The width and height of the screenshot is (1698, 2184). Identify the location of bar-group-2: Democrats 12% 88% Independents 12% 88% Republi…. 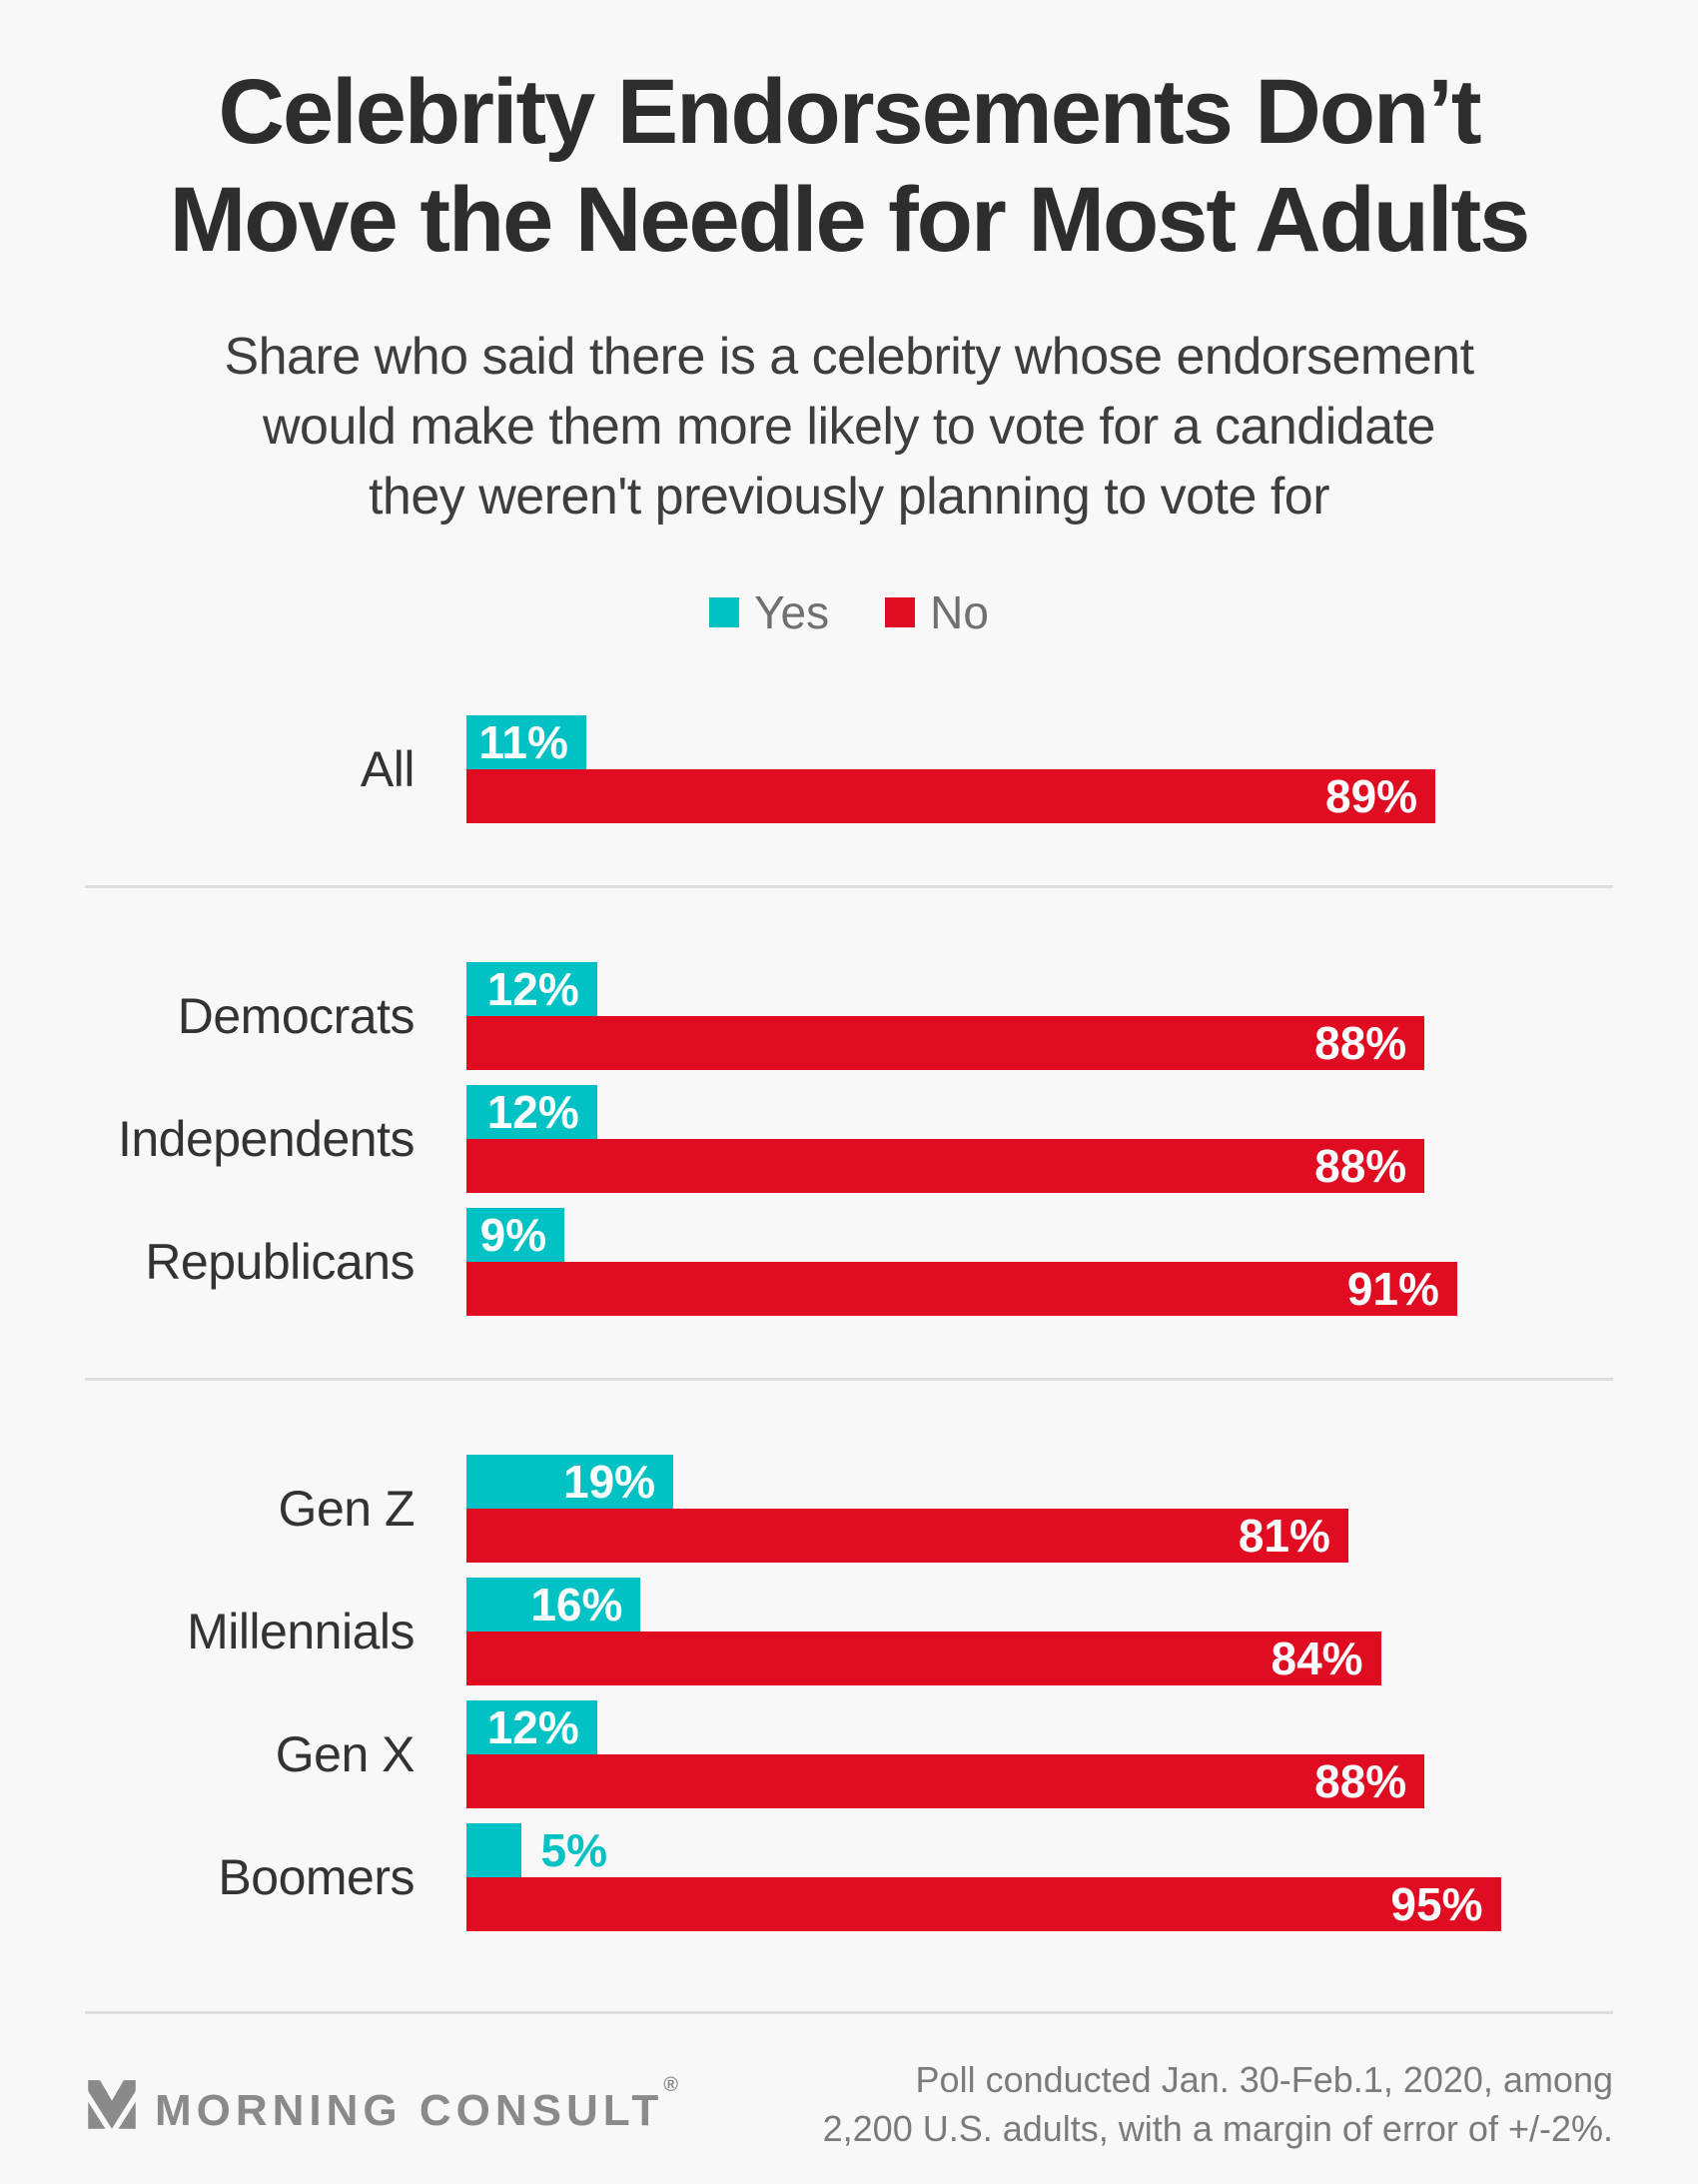
(849, 1139).